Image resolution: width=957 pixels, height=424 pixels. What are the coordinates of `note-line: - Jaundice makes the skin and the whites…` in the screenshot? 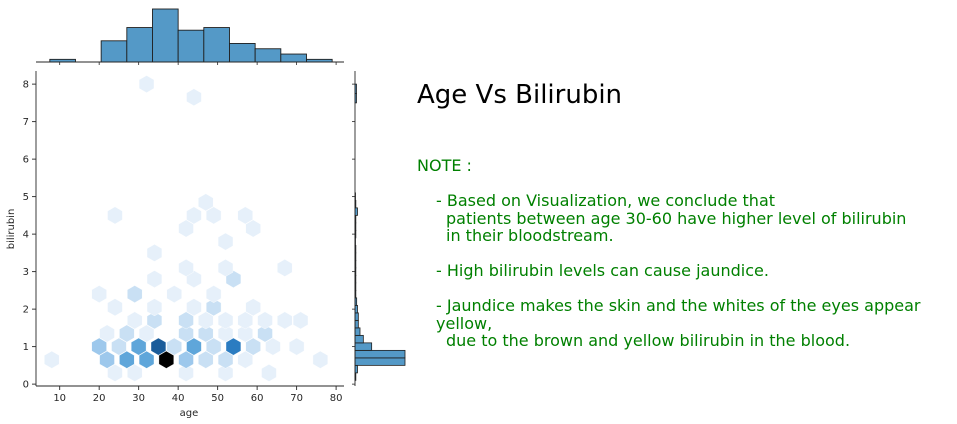 It's located at (678, 314).